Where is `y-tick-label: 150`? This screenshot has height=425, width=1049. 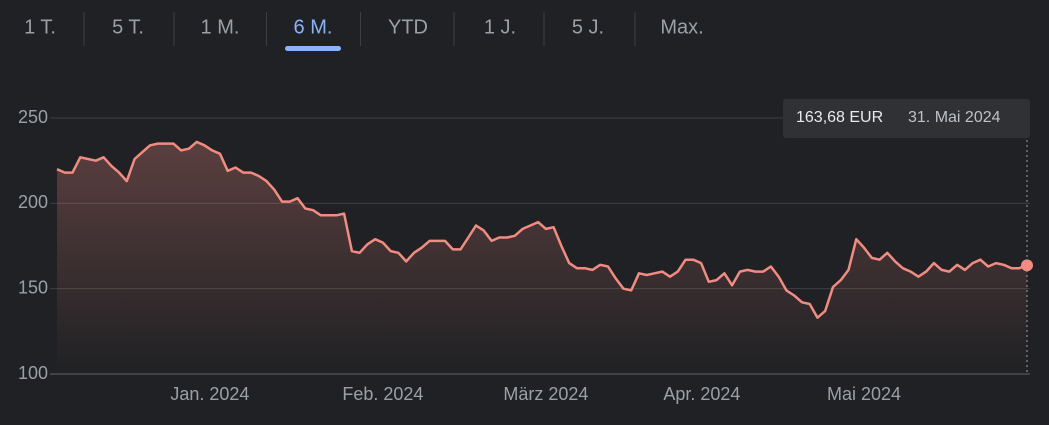
y-tick-label: 150 is located at coordinates (33, 287).